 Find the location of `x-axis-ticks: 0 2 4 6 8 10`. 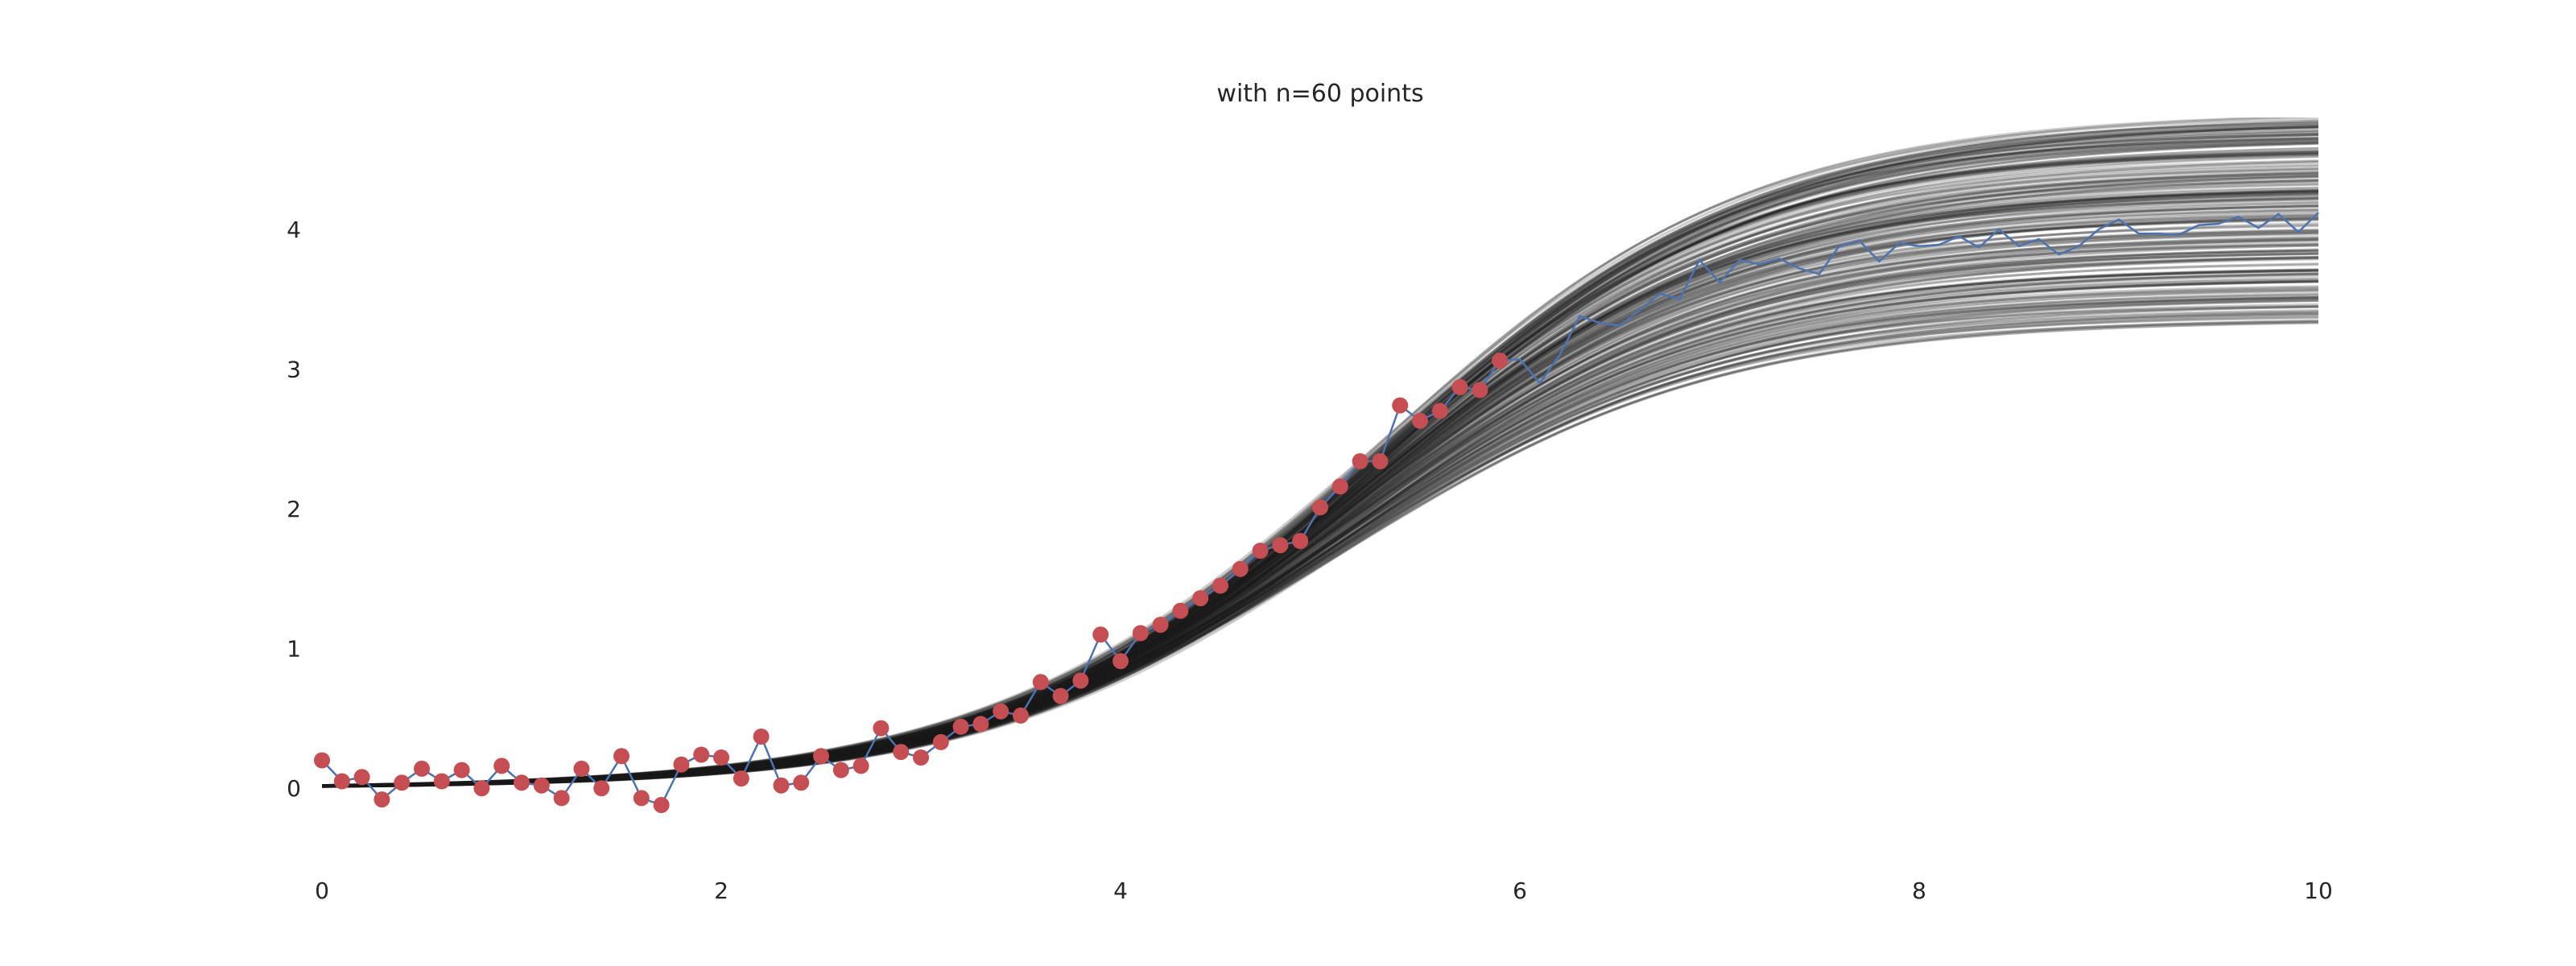

x-axis-ticks: 0 2 4 6 8 10 is located at coordinates (1324, 890).